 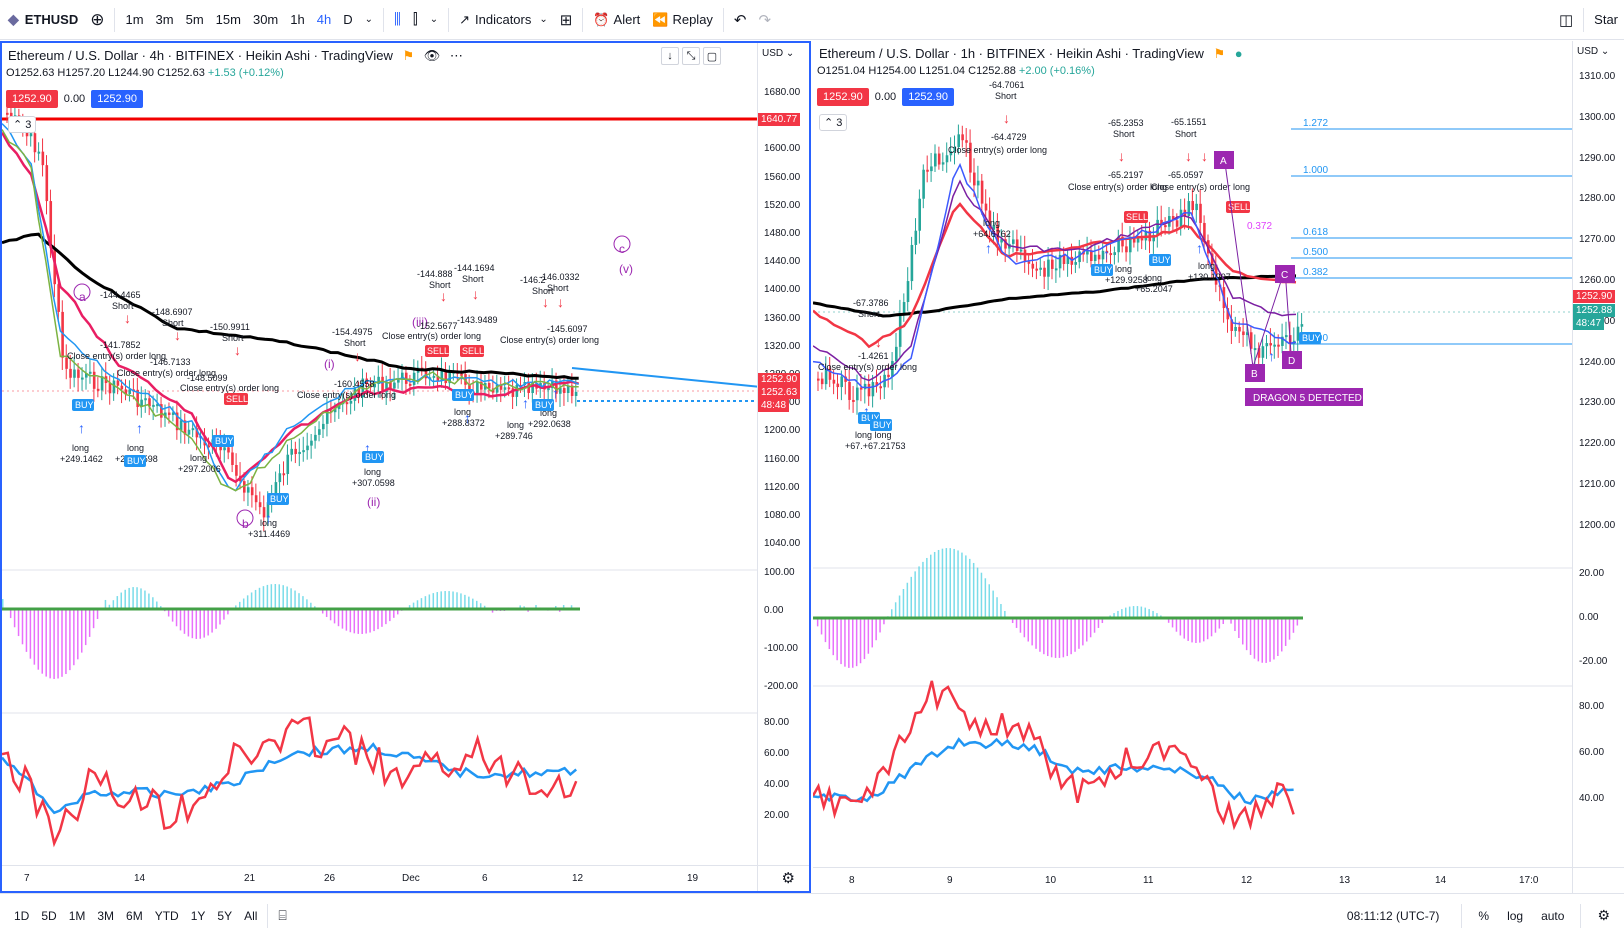 What do you see at coordinates (670, 56) in the screenshot?
I see `scroll-down-icon: ↓` at bounding box center [670, 56].